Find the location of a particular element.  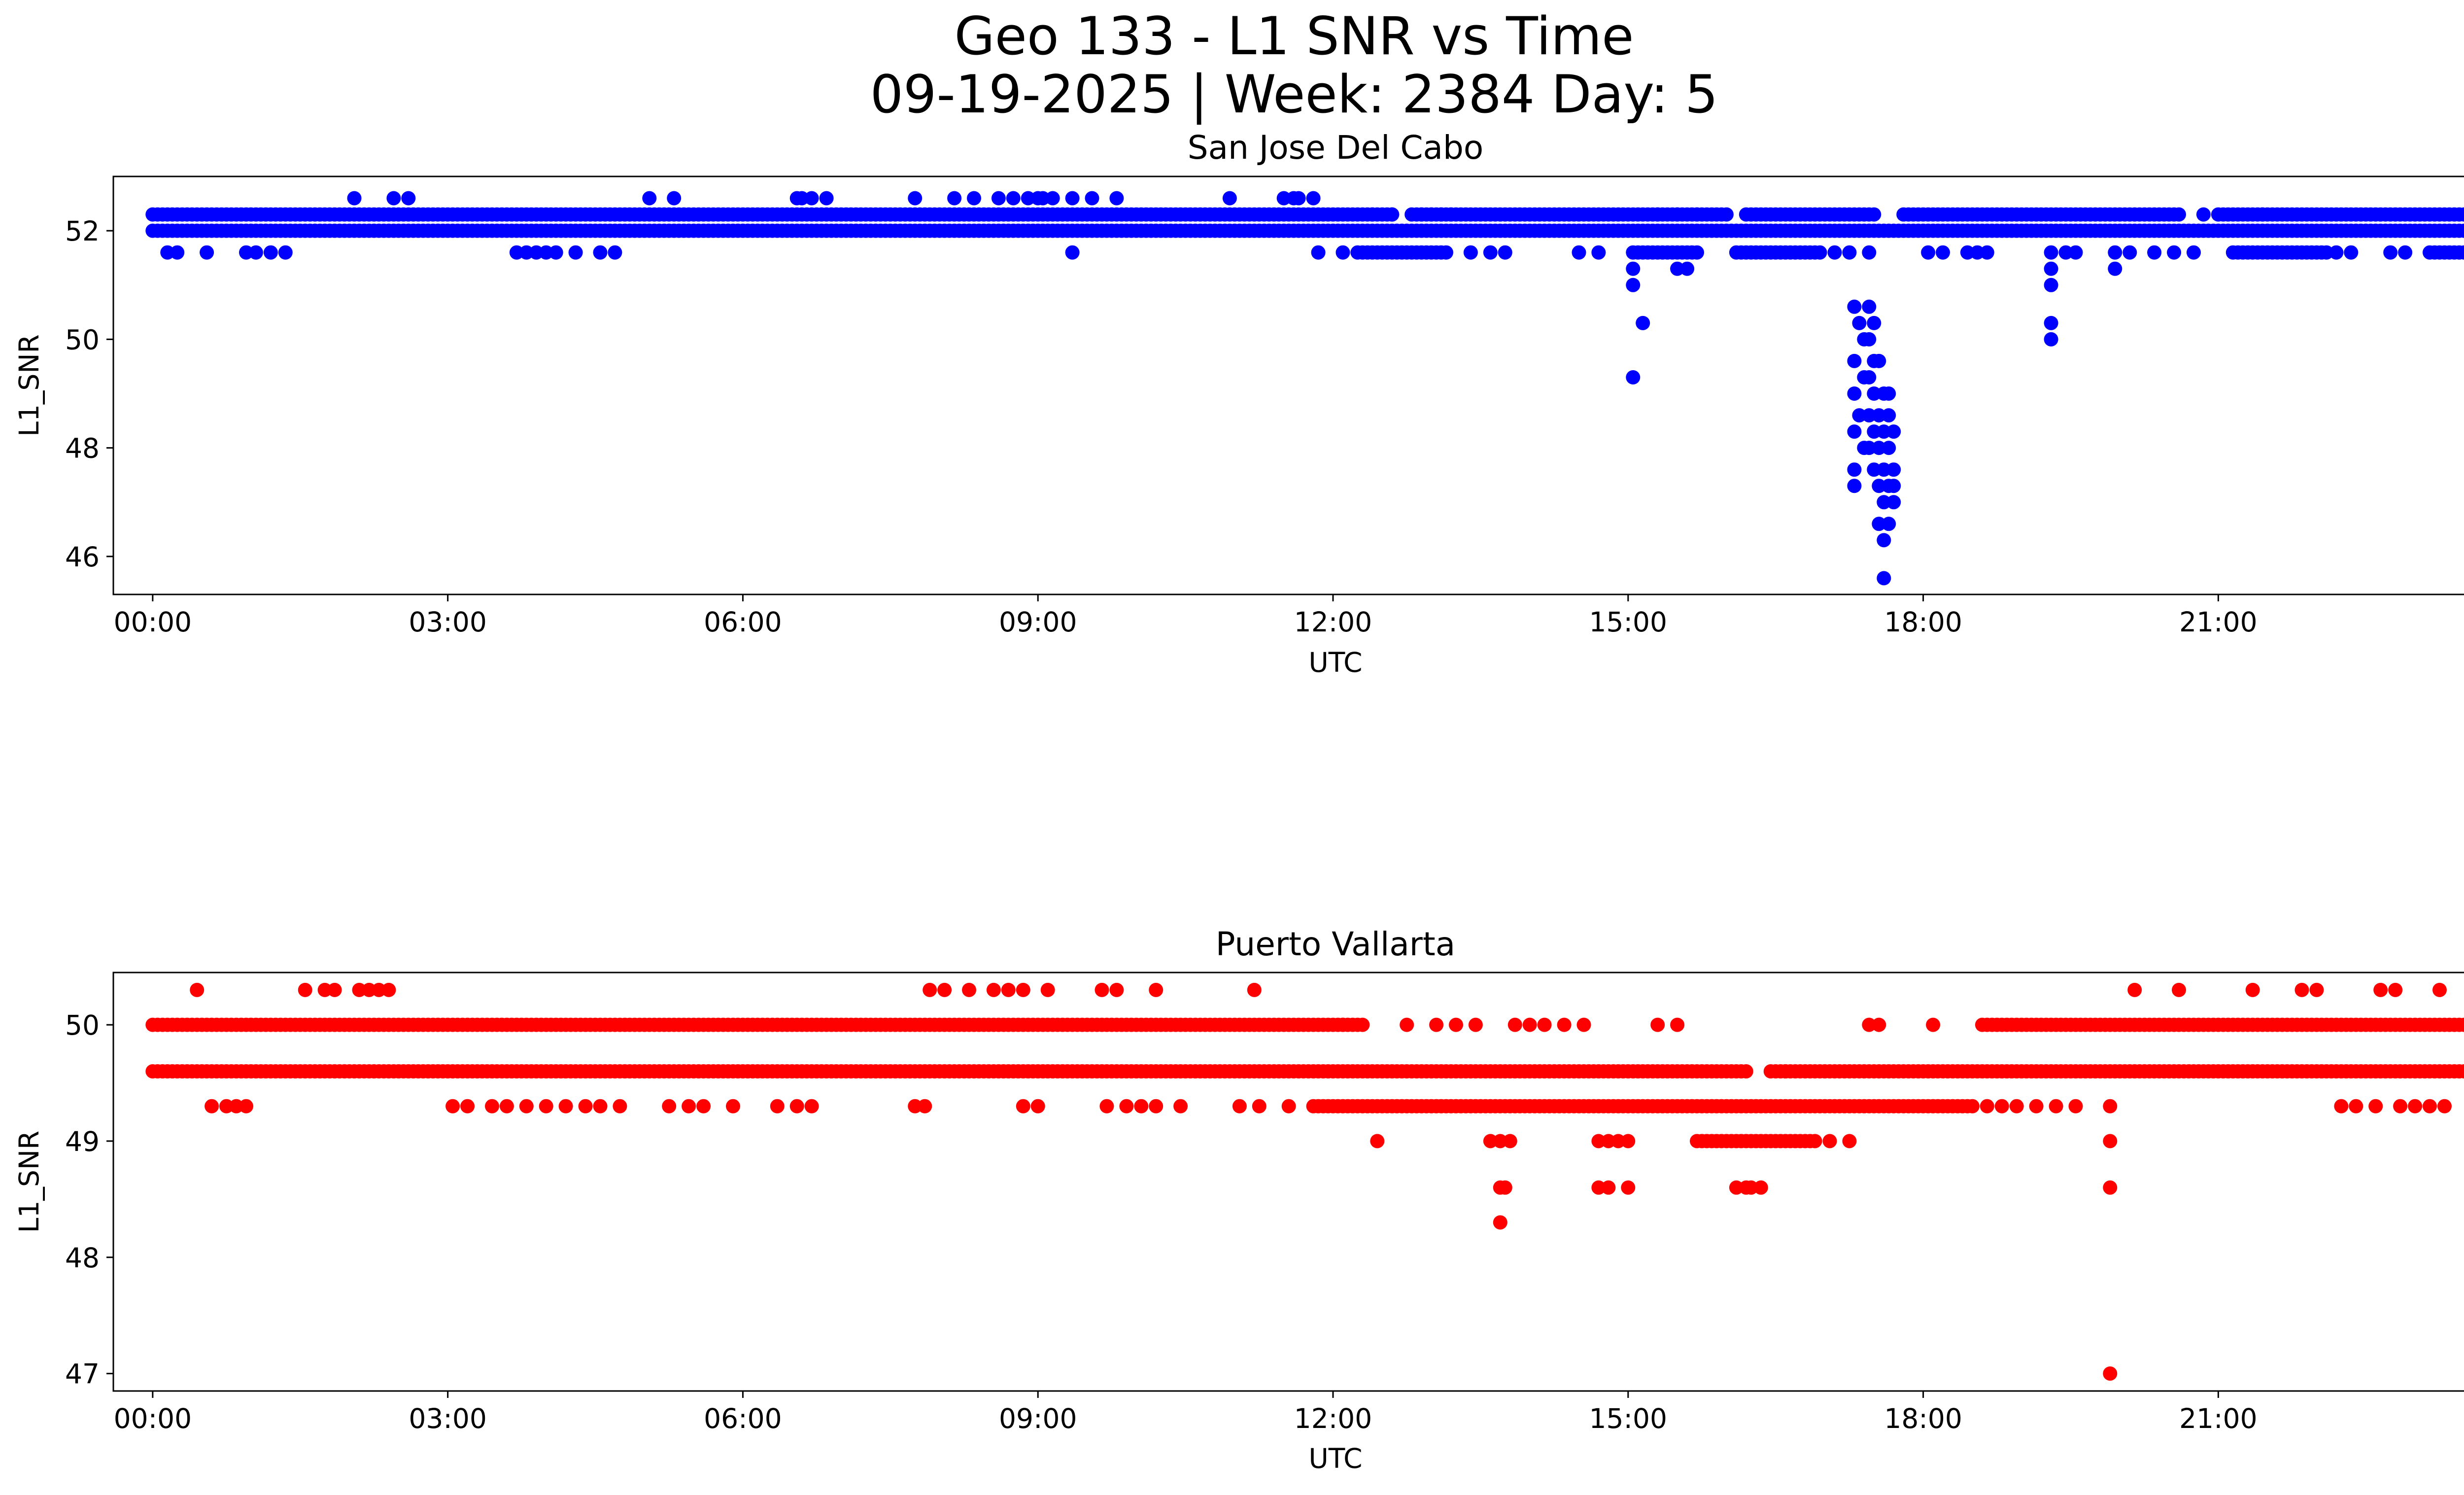

y-tick-label: 47 is located at coordinates (82, 1374).